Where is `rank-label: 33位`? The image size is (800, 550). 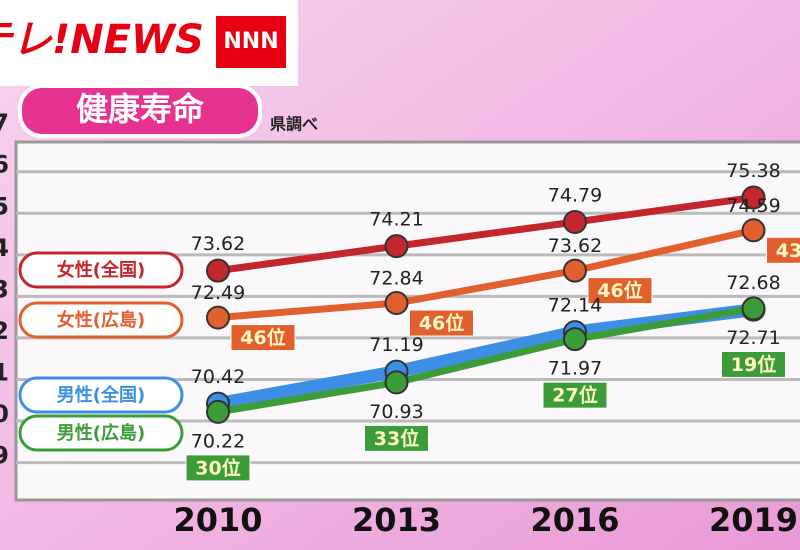 rank-label: 33位 is located at coordinates (396, 438).